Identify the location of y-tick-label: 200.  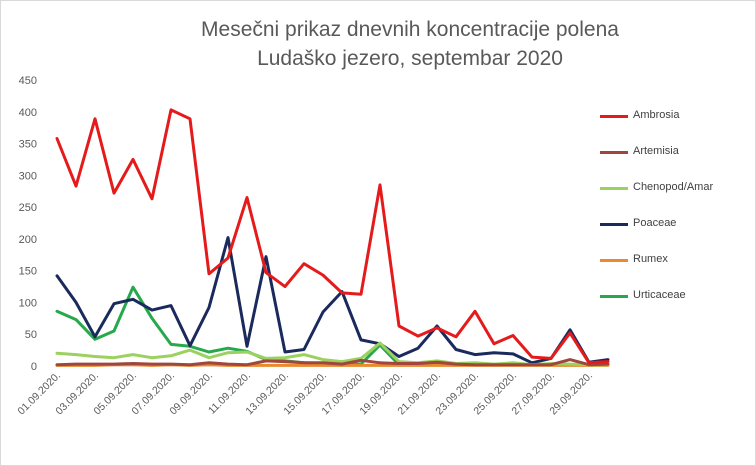
(28, 240).